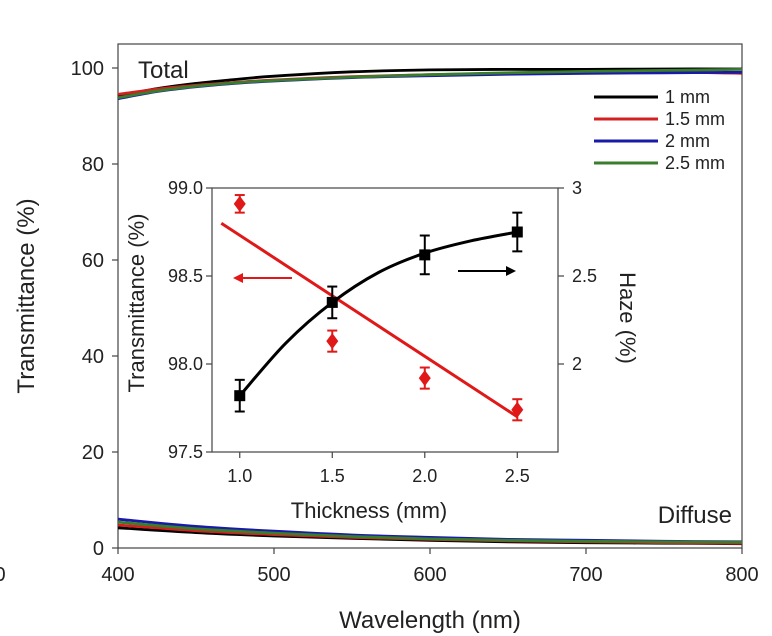 The width and height of the screenshot is (772, 636). I want to click on edge-tick-label: 0, so click(3, 575).